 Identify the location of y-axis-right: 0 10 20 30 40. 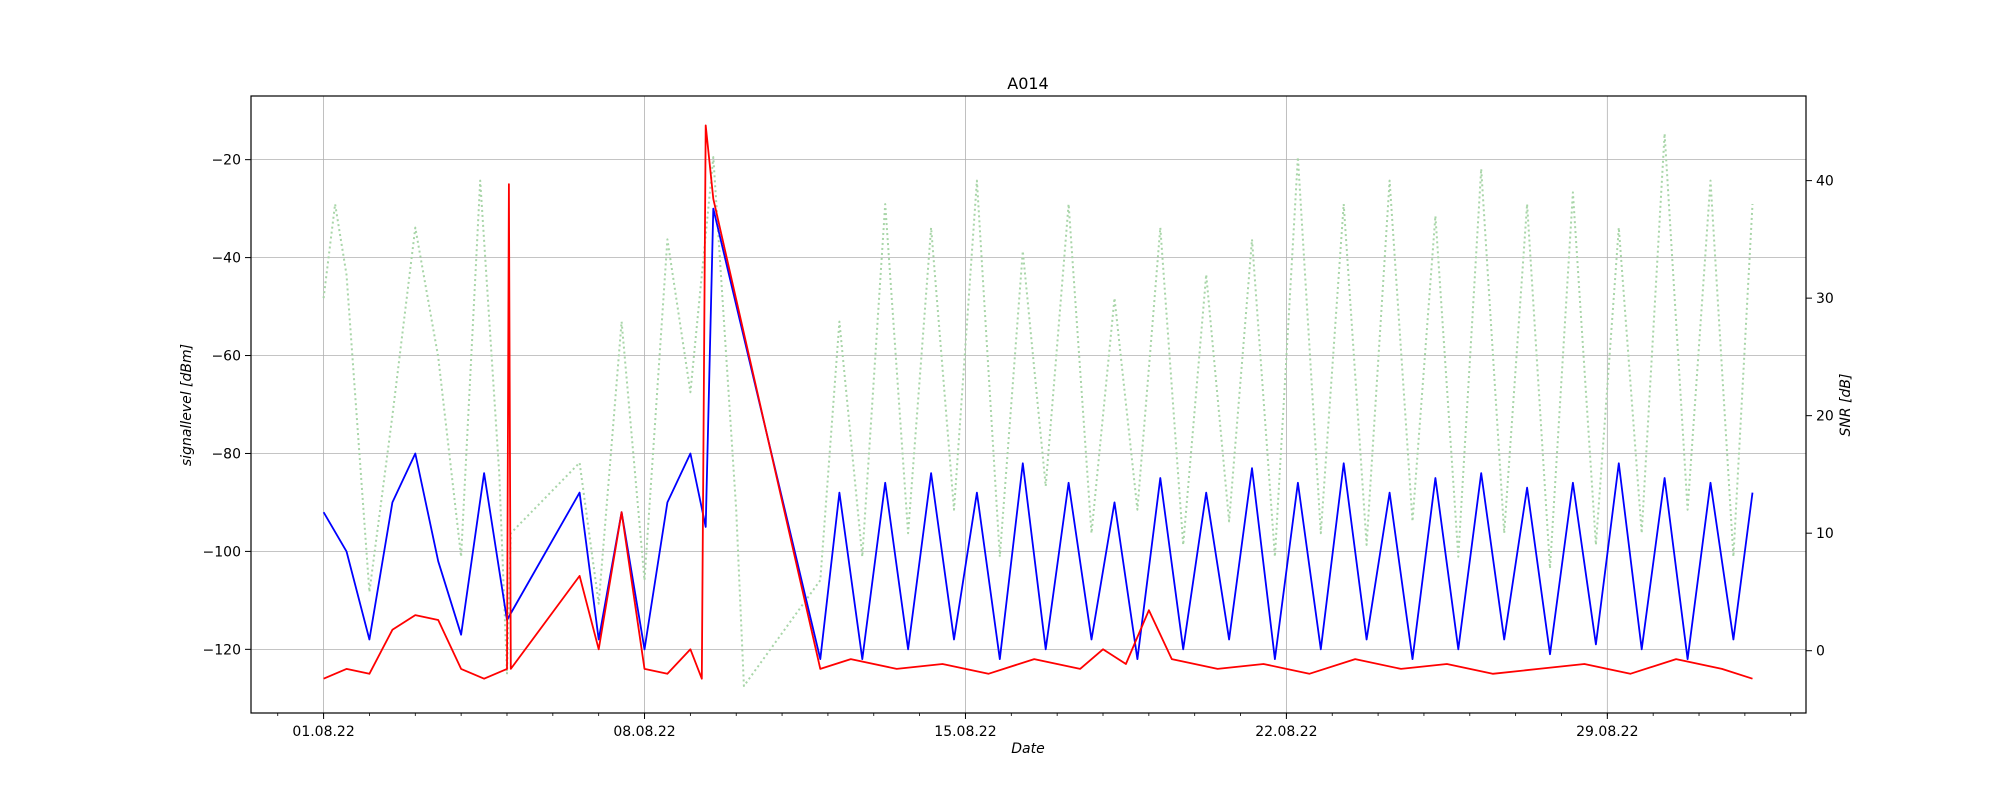
(1820, 417).